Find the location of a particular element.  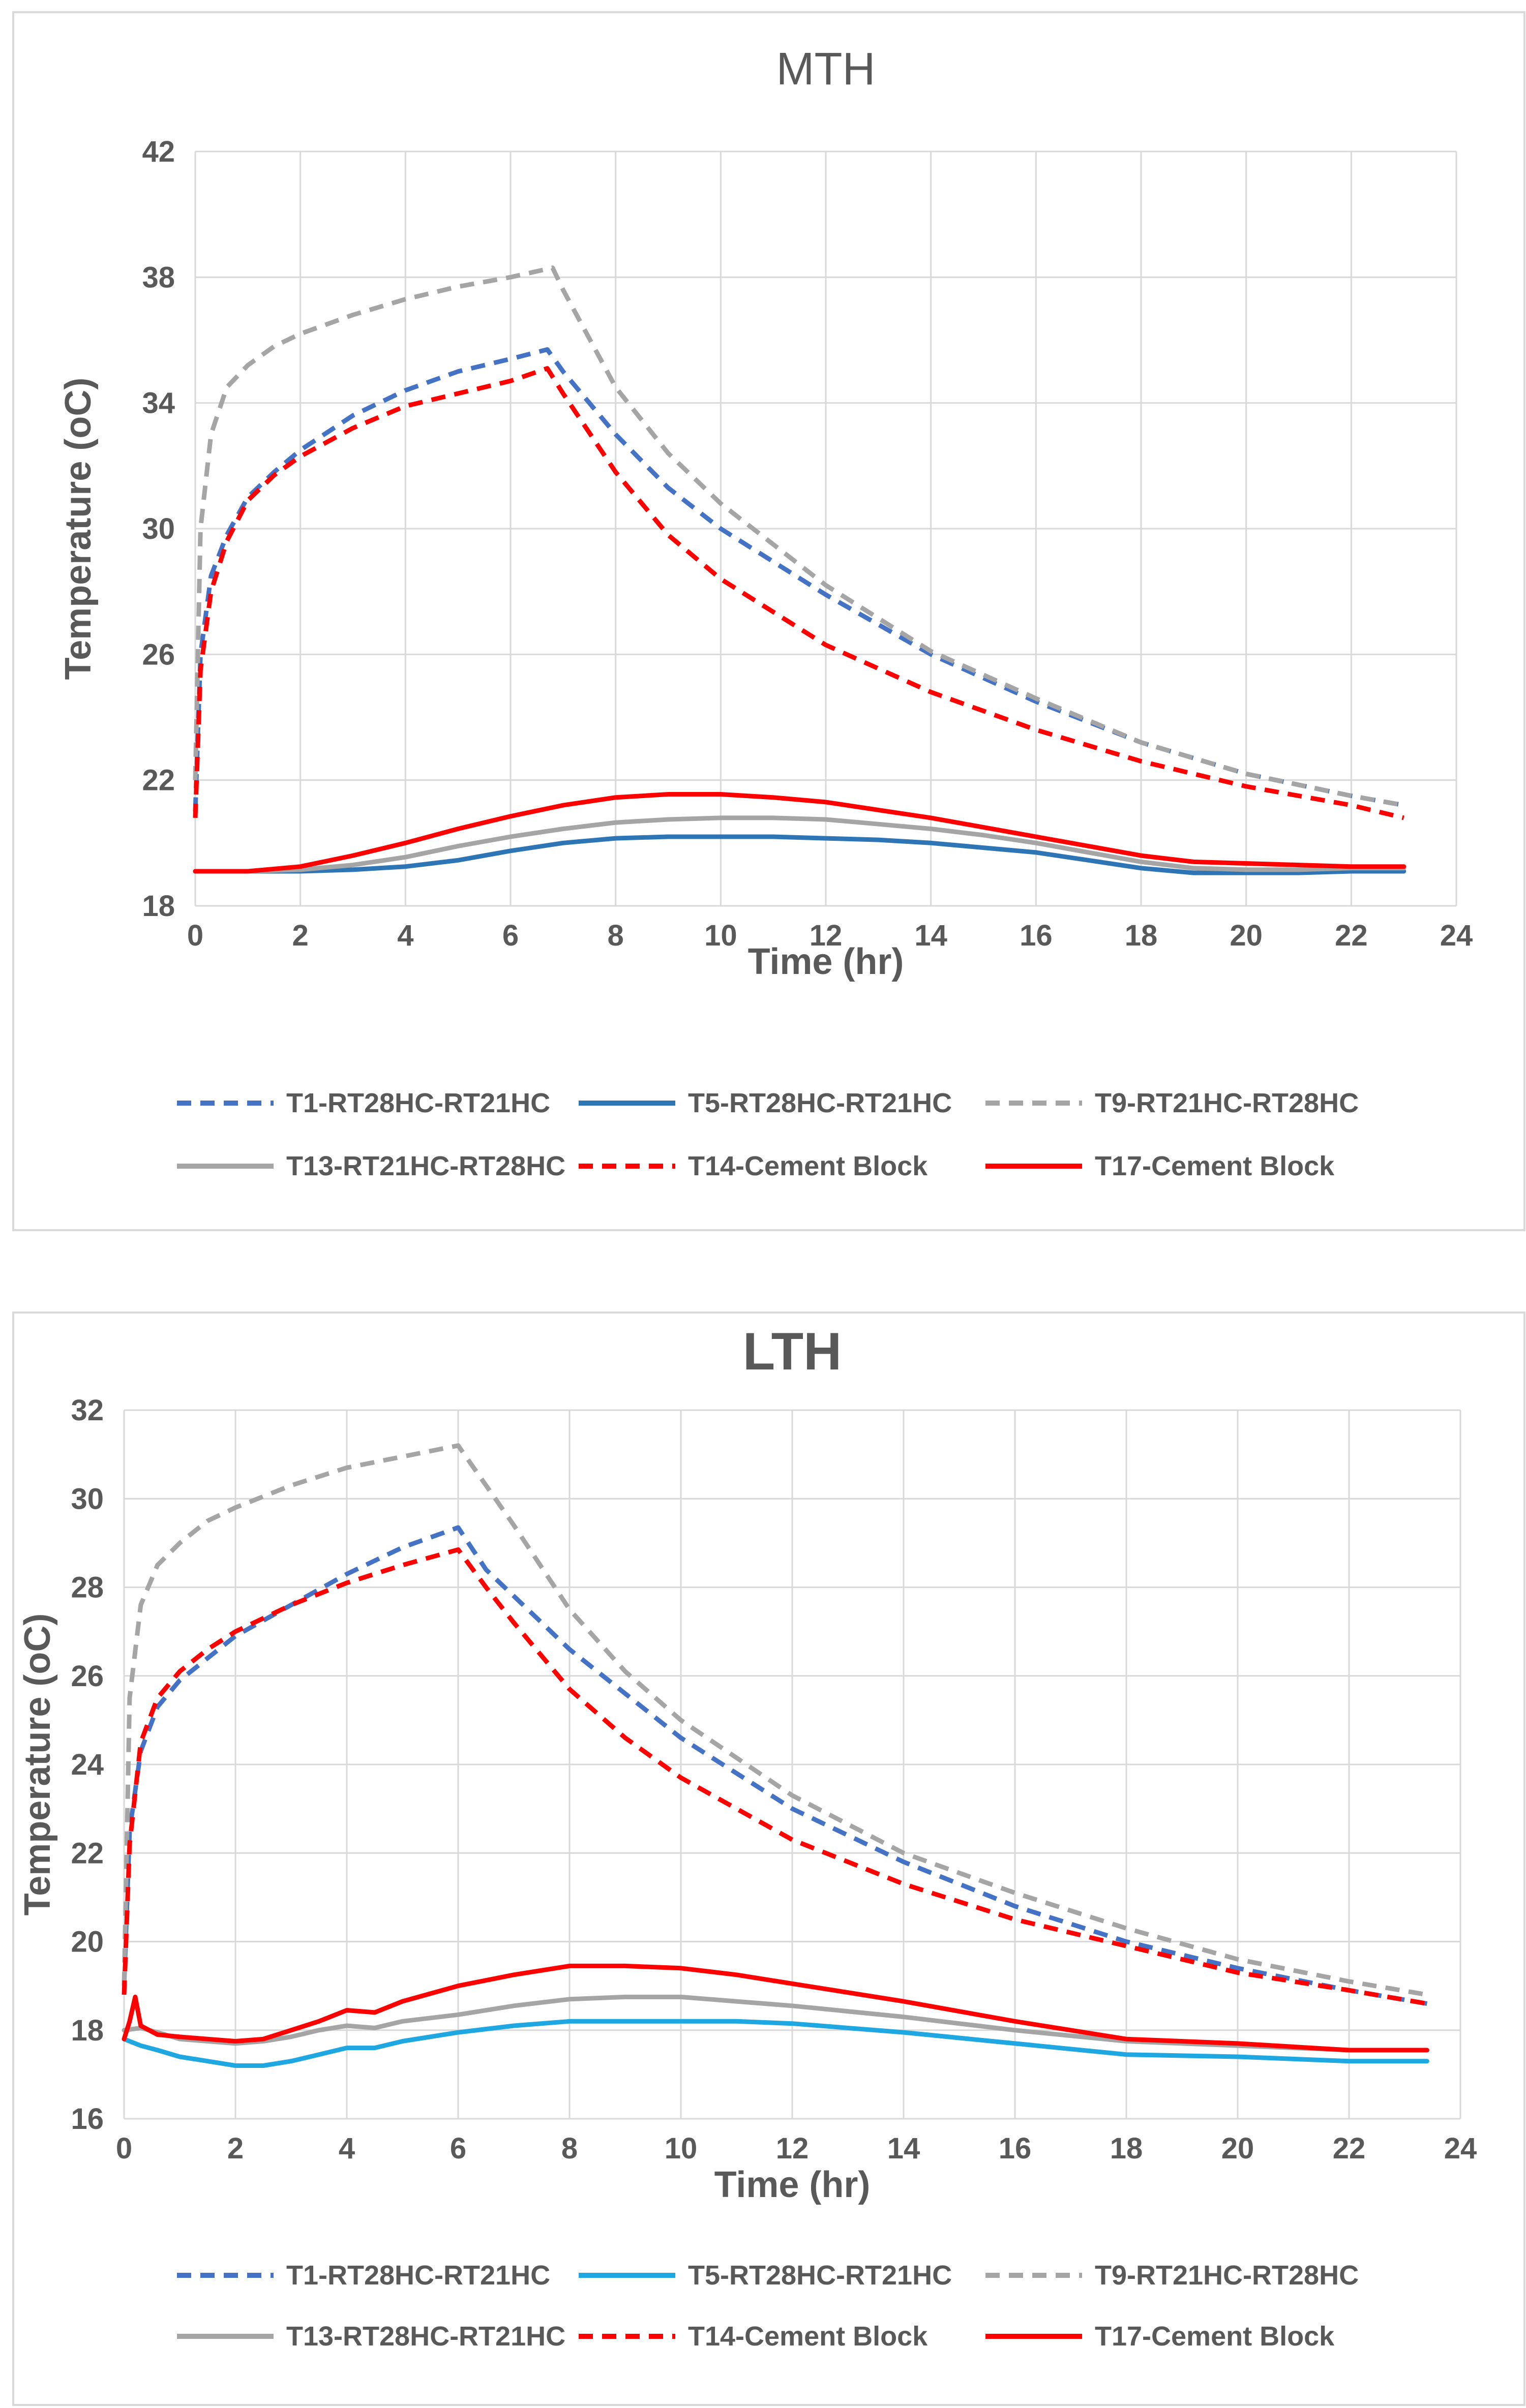

legend-label: T13-RT28HC-RT21HC is located at coordinates (426, 2336).